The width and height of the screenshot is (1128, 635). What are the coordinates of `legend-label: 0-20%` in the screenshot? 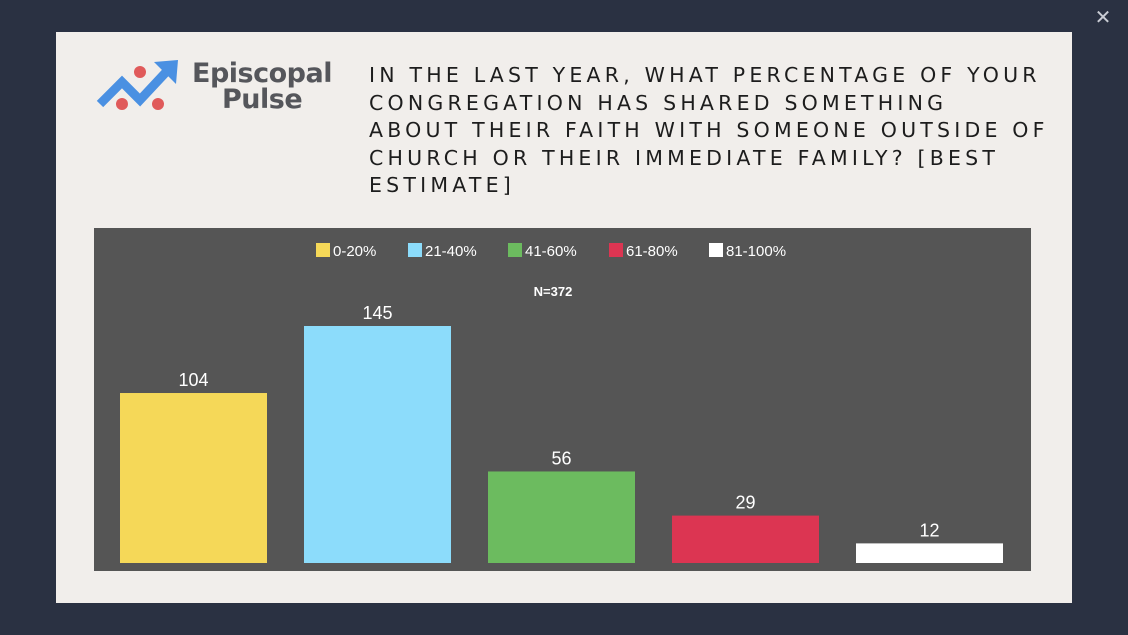 It's located at (354, 251).